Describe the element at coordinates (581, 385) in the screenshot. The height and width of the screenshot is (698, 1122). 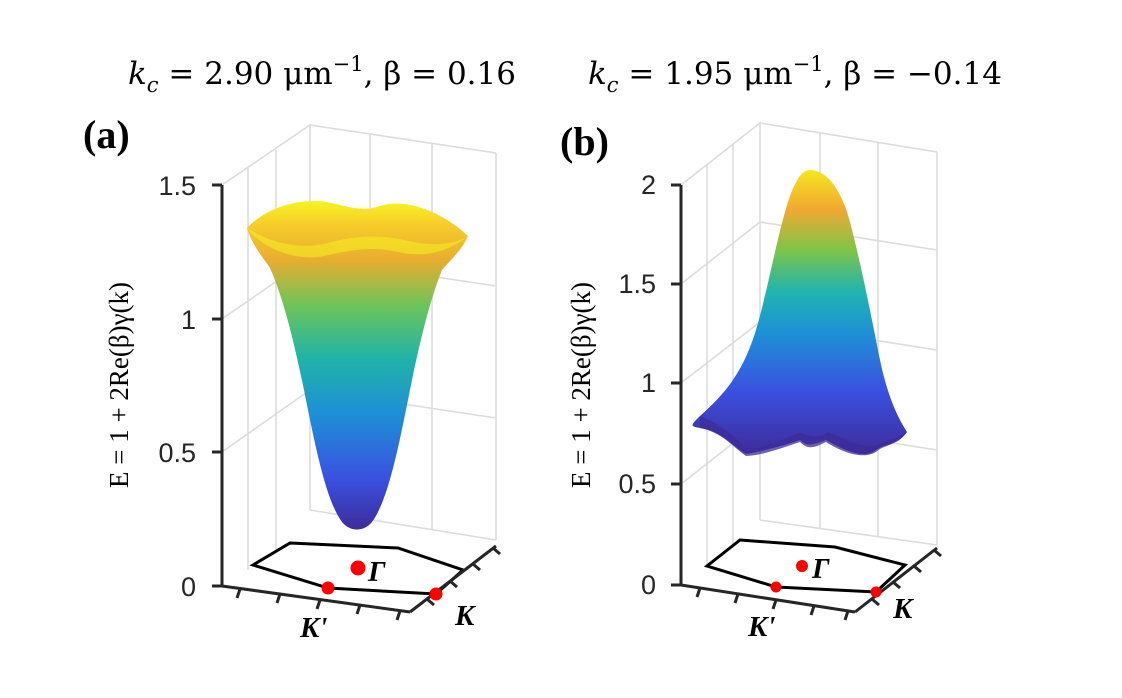
I see `zlabel-b: E = 1 + 2Re(β)γ(k)` at that location.